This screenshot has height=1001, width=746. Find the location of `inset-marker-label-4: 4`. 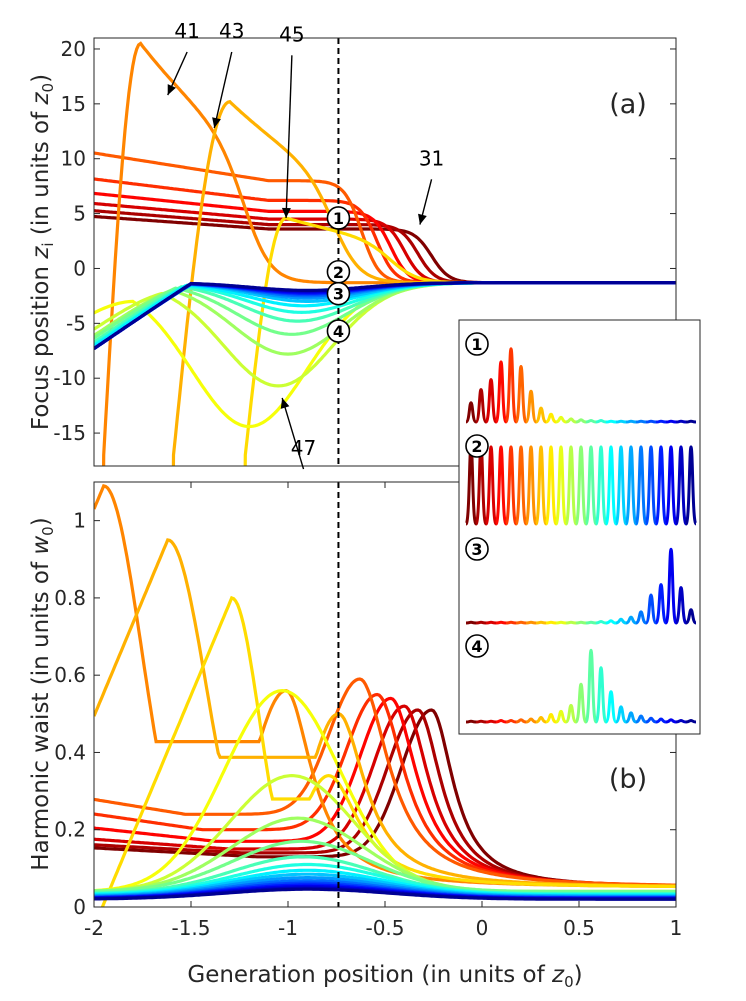

inset-marker-label-4: 4 is located at coordinates (476, 646).